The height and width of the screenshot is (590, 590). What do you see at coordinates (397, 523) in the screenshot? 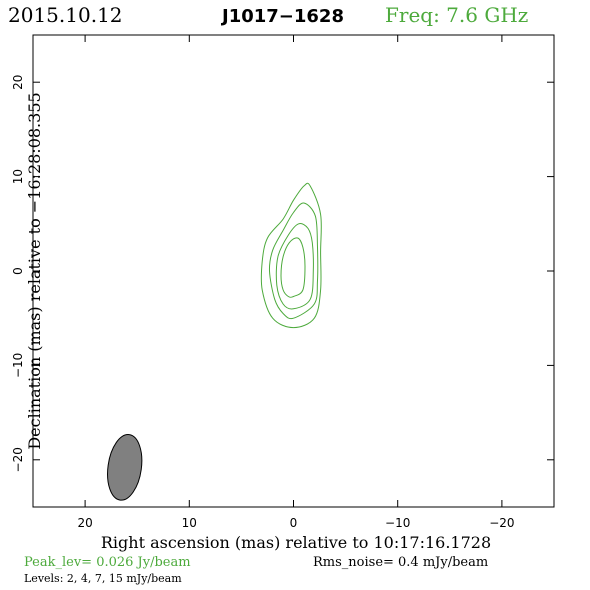
I see `x-tick-label: −10` at bounding box center [397, 523].